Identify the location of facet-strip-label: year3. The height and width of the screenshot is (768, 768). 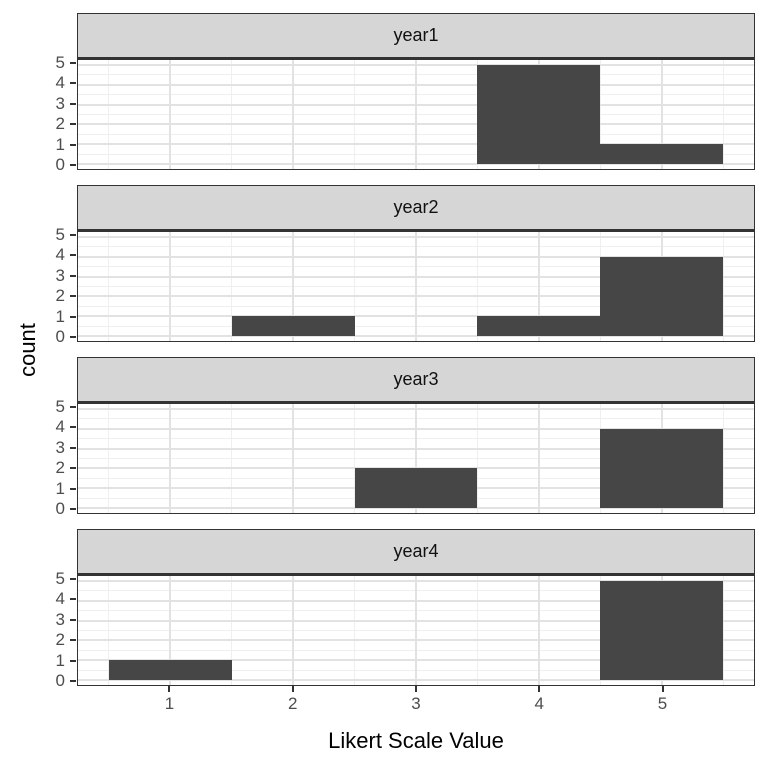
(416, 379).